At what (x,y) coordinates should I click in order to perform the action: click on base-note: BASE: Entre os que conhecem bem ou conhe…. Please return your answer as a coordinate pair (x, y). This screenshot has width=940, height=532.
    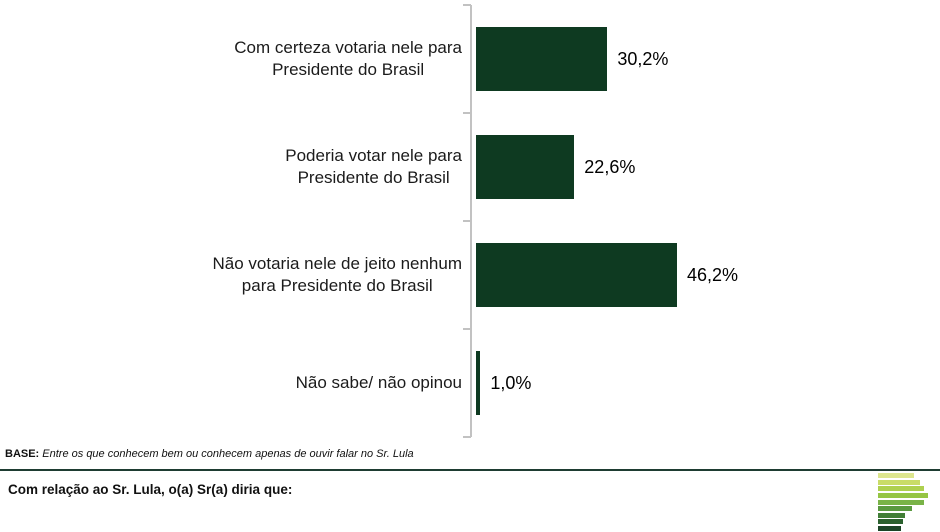
    Looking at the image, I should click on (209, 454).